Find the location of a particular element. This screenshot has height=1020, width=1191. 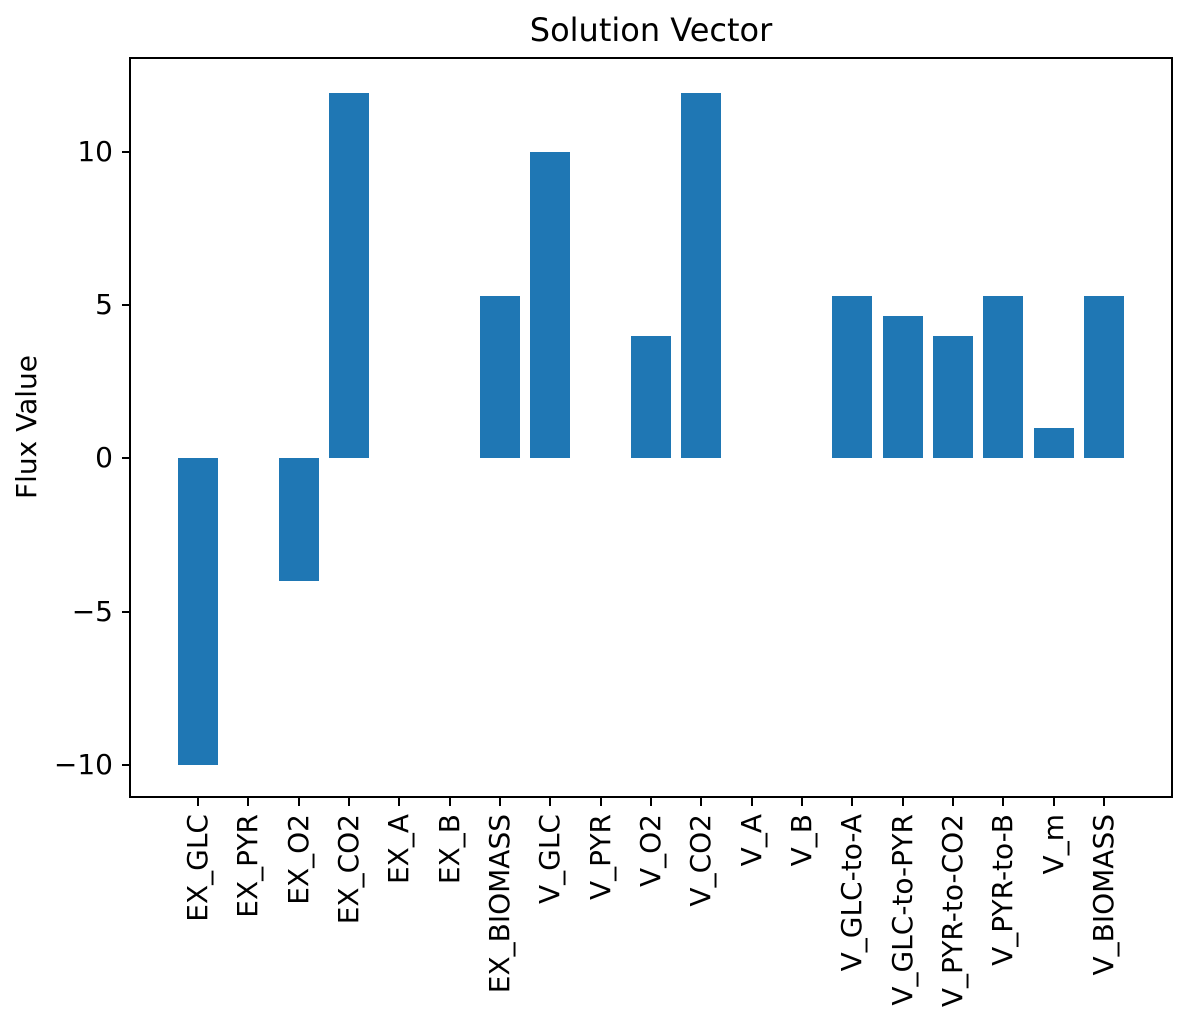

x-tick-label-V_PYR-to-CO2: V_PYR-to-CO2 is located at coordinates (952, 911).